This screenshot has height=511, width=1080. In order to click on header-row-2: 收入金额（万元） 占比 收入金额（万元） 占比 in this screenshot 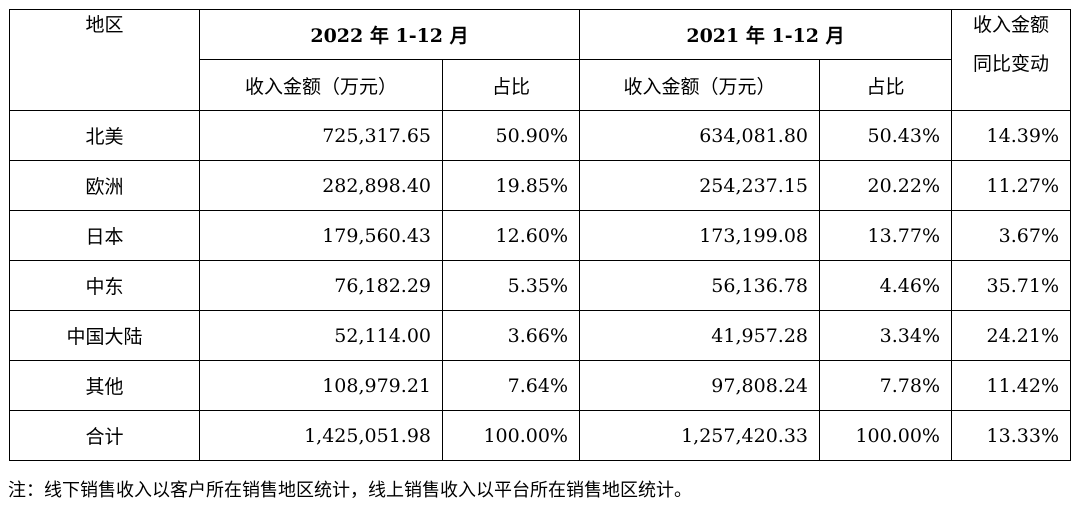, I will do `click(540, 85)`.